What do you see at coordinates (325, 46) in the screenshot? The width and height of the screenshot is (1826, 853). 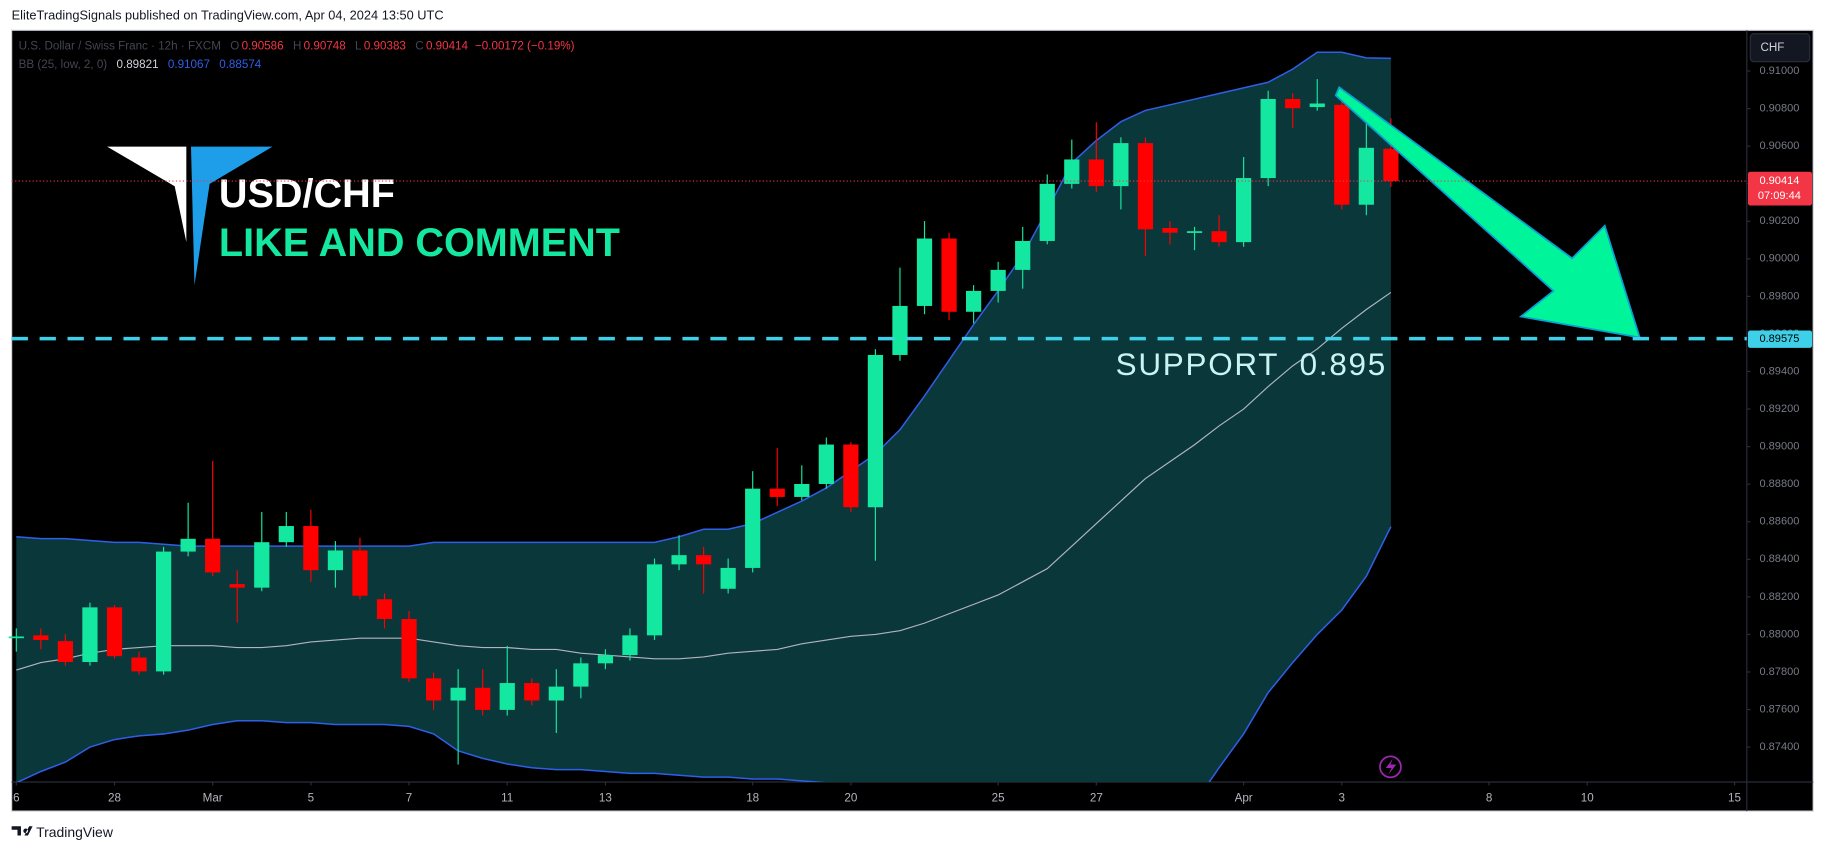 I see `ohlc-value: 0.90748` at bounding box center [325, 46].